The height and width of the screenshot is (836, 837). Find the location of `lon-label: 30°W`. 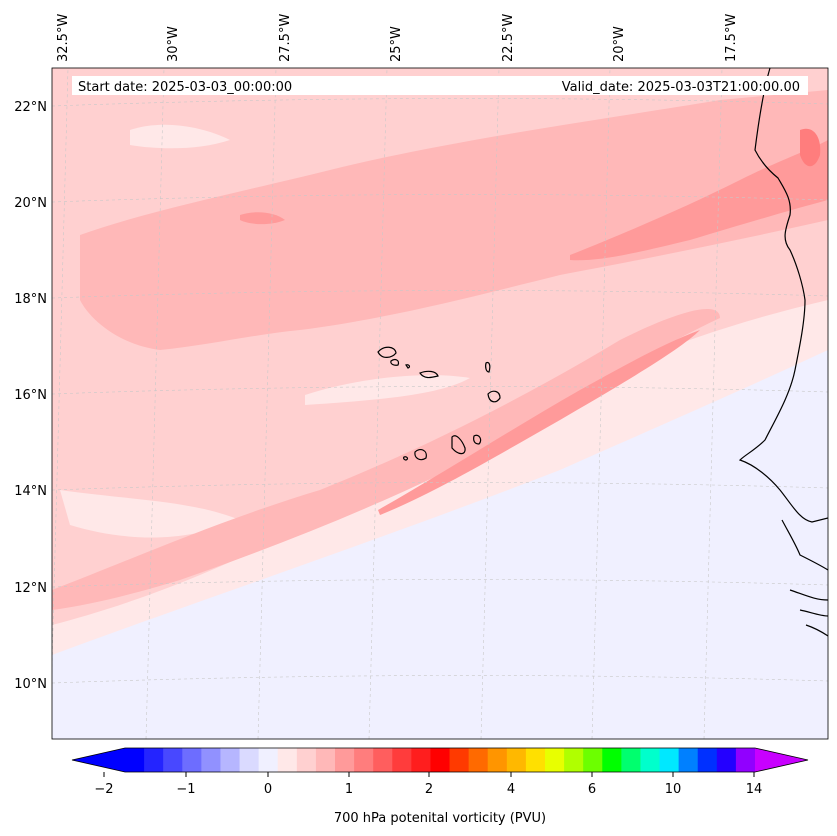

lon-label: 30°W is located at coordinates (173, 44).